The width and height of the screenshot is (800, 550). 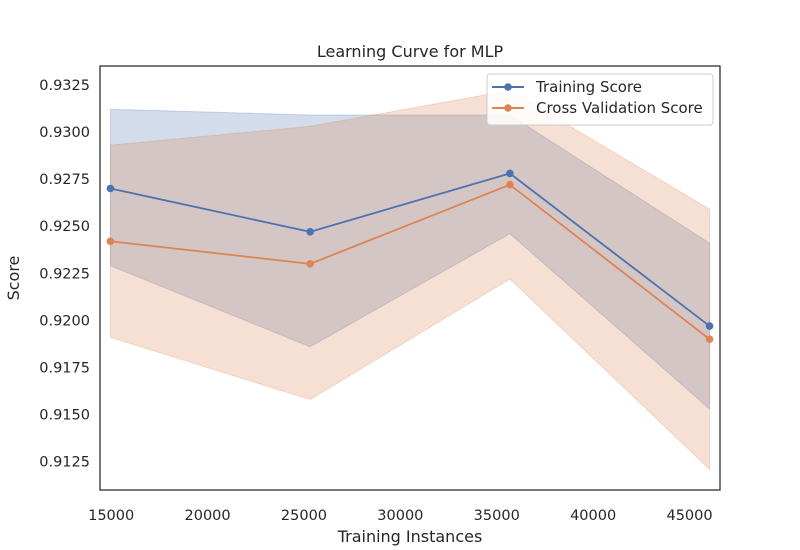 I want to click on y-tick-label: 0.9300, so click(x=64, y=133).